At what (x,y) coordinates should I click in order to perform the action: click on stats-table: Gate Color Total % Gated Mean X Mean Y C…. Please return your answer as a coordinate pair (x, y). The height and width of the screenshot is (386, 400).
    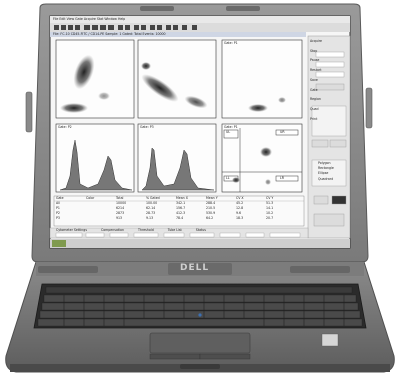
    Looking at the image, I should click on (176, 208).